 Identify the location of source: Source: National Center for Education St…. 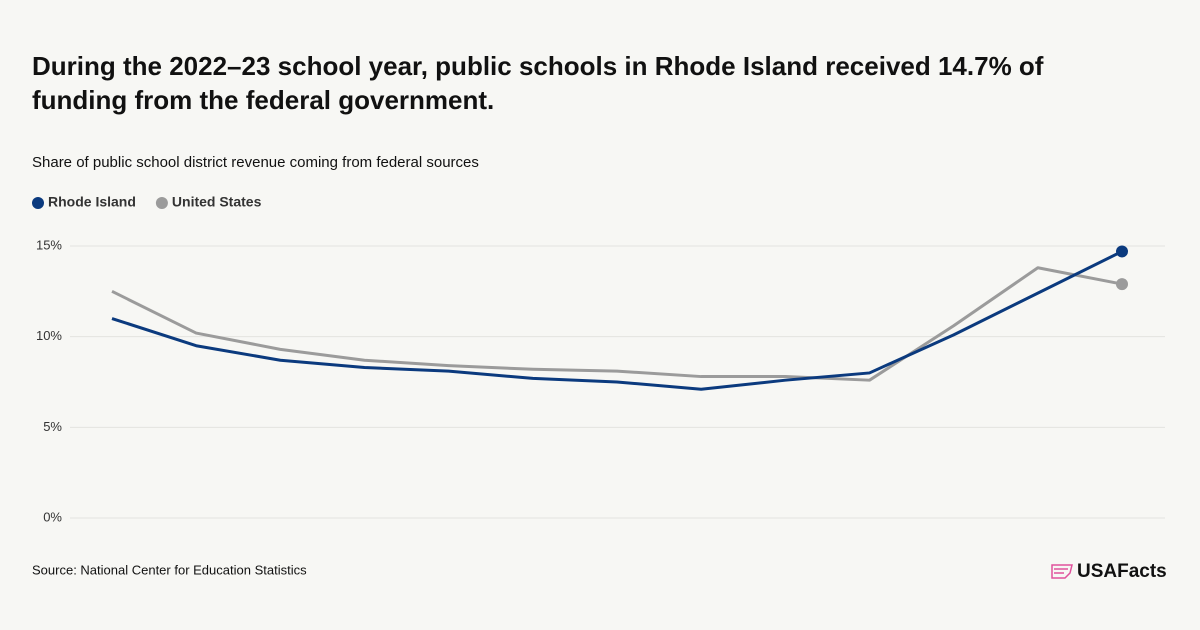
(169, 569).